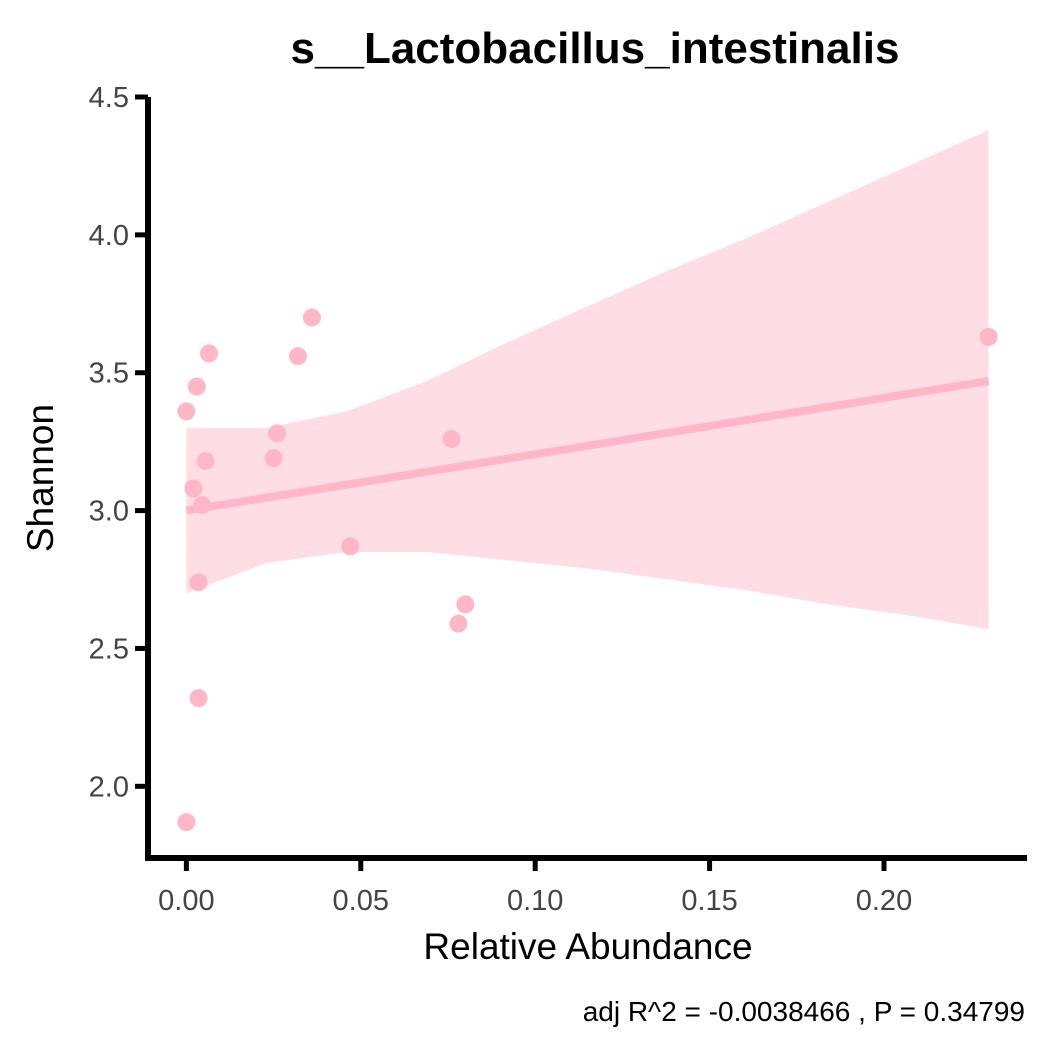 This screenshot has width=1050, height=1050. Describe the element at coordinates (109, 787) in the screenshot. I see `y-tick-label: 2.0` at that location.